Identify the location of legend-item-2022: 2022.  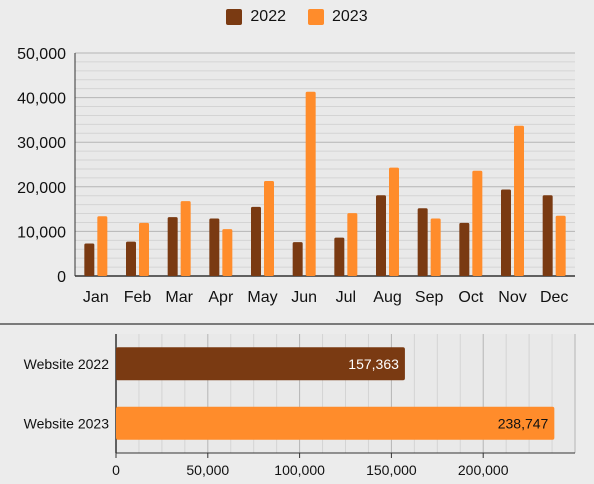
(256, 17).